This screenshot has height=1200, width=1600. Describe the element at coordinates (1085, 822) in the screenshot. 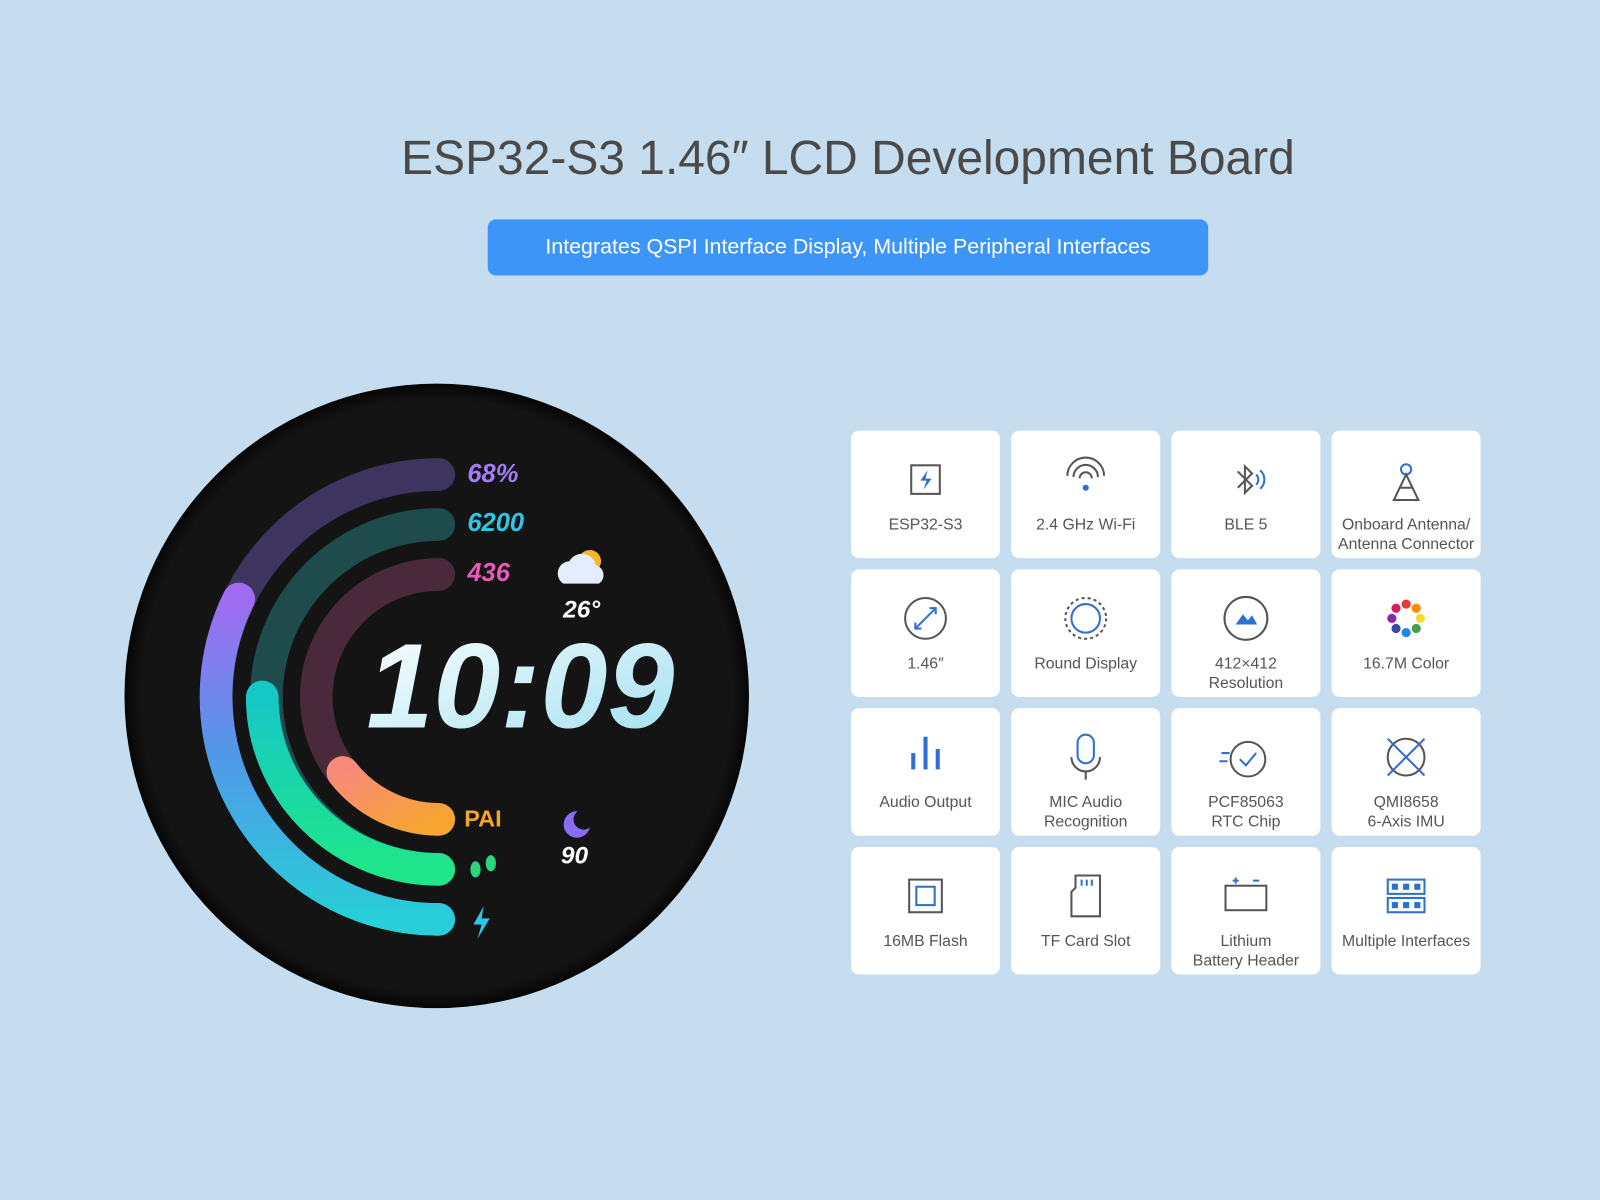

I see `feature-label: Recognition` at that location.